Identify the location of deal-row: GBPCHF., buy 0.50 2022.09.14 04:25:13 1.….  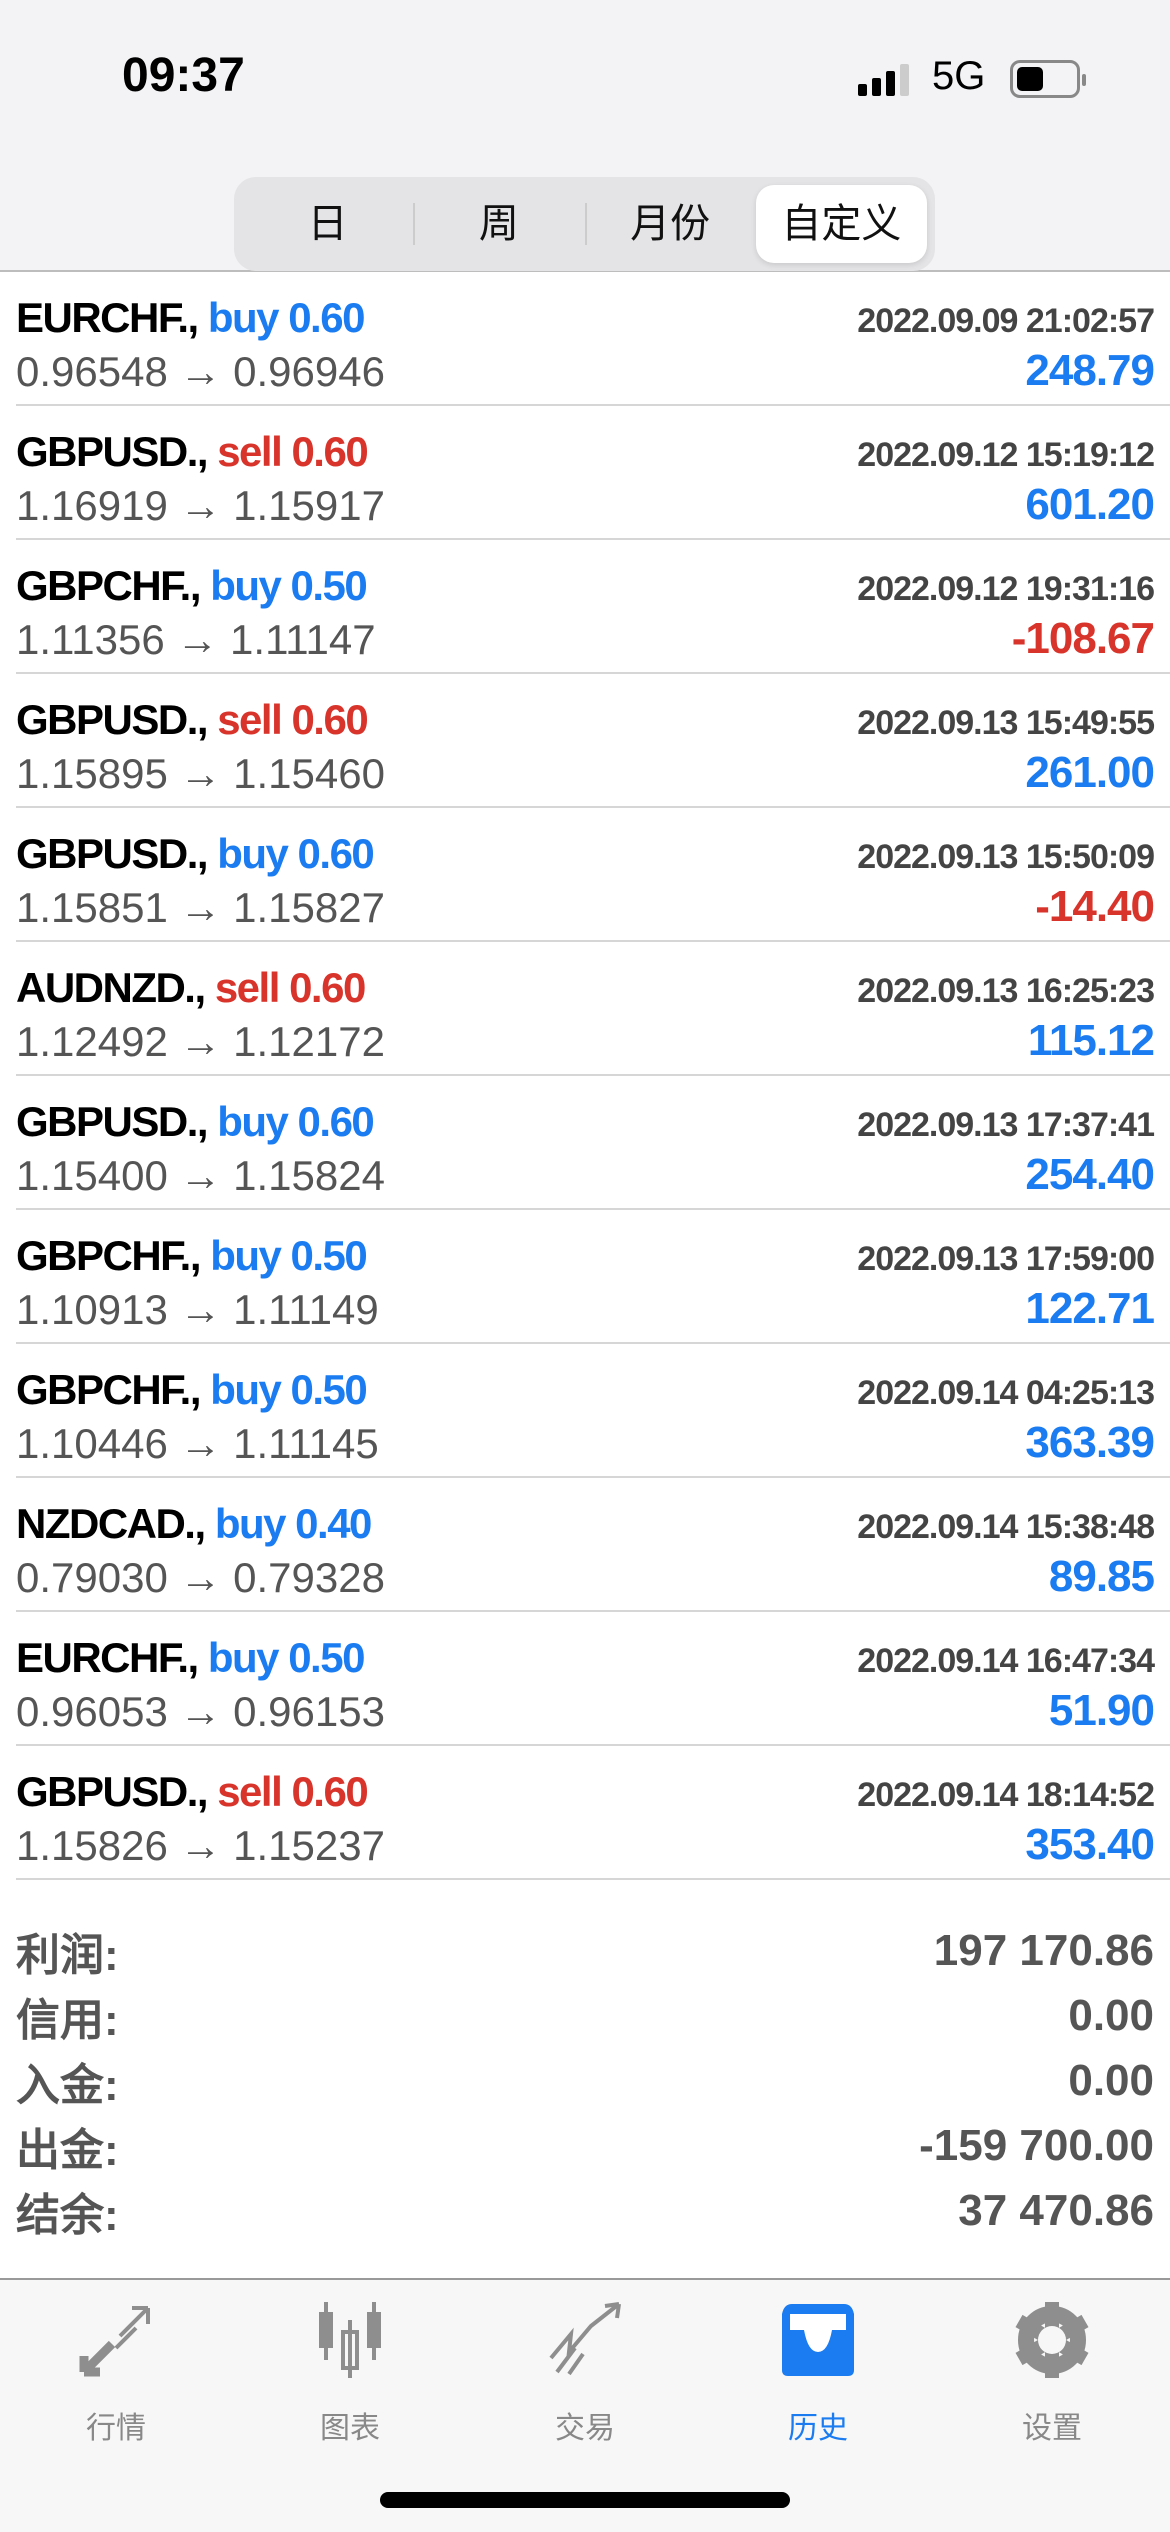
(593, 1411).